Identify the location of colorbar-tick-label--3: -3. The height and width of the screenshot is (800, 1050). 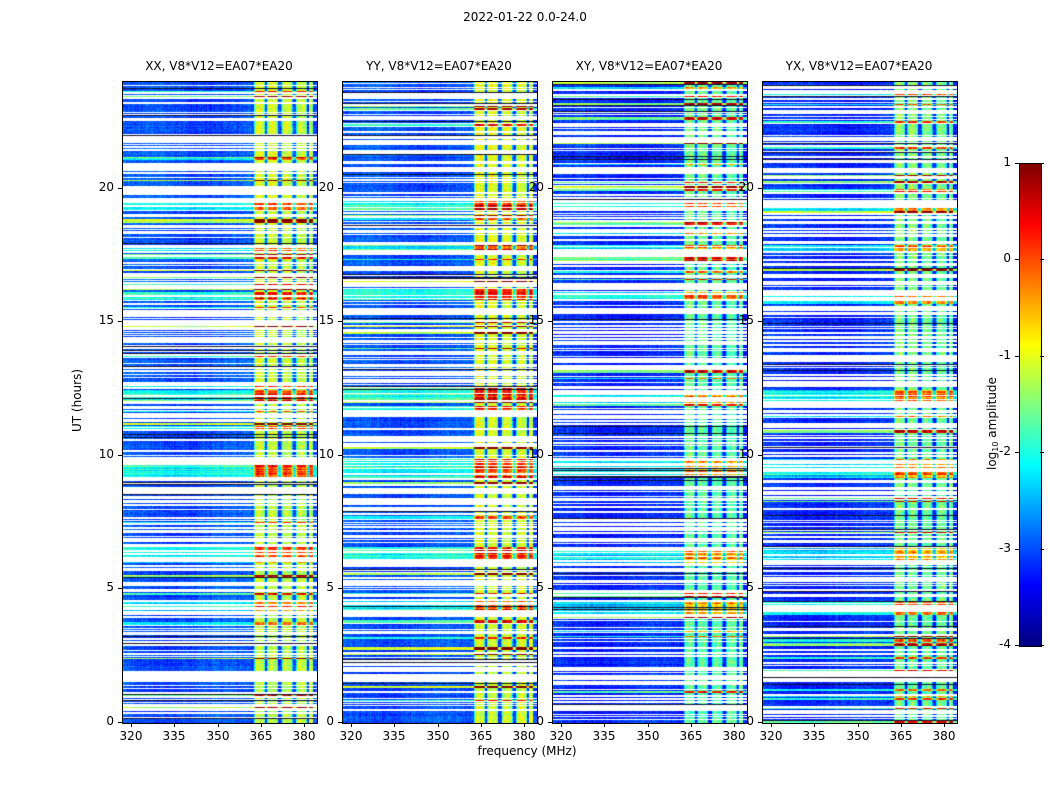
(1005, 548).